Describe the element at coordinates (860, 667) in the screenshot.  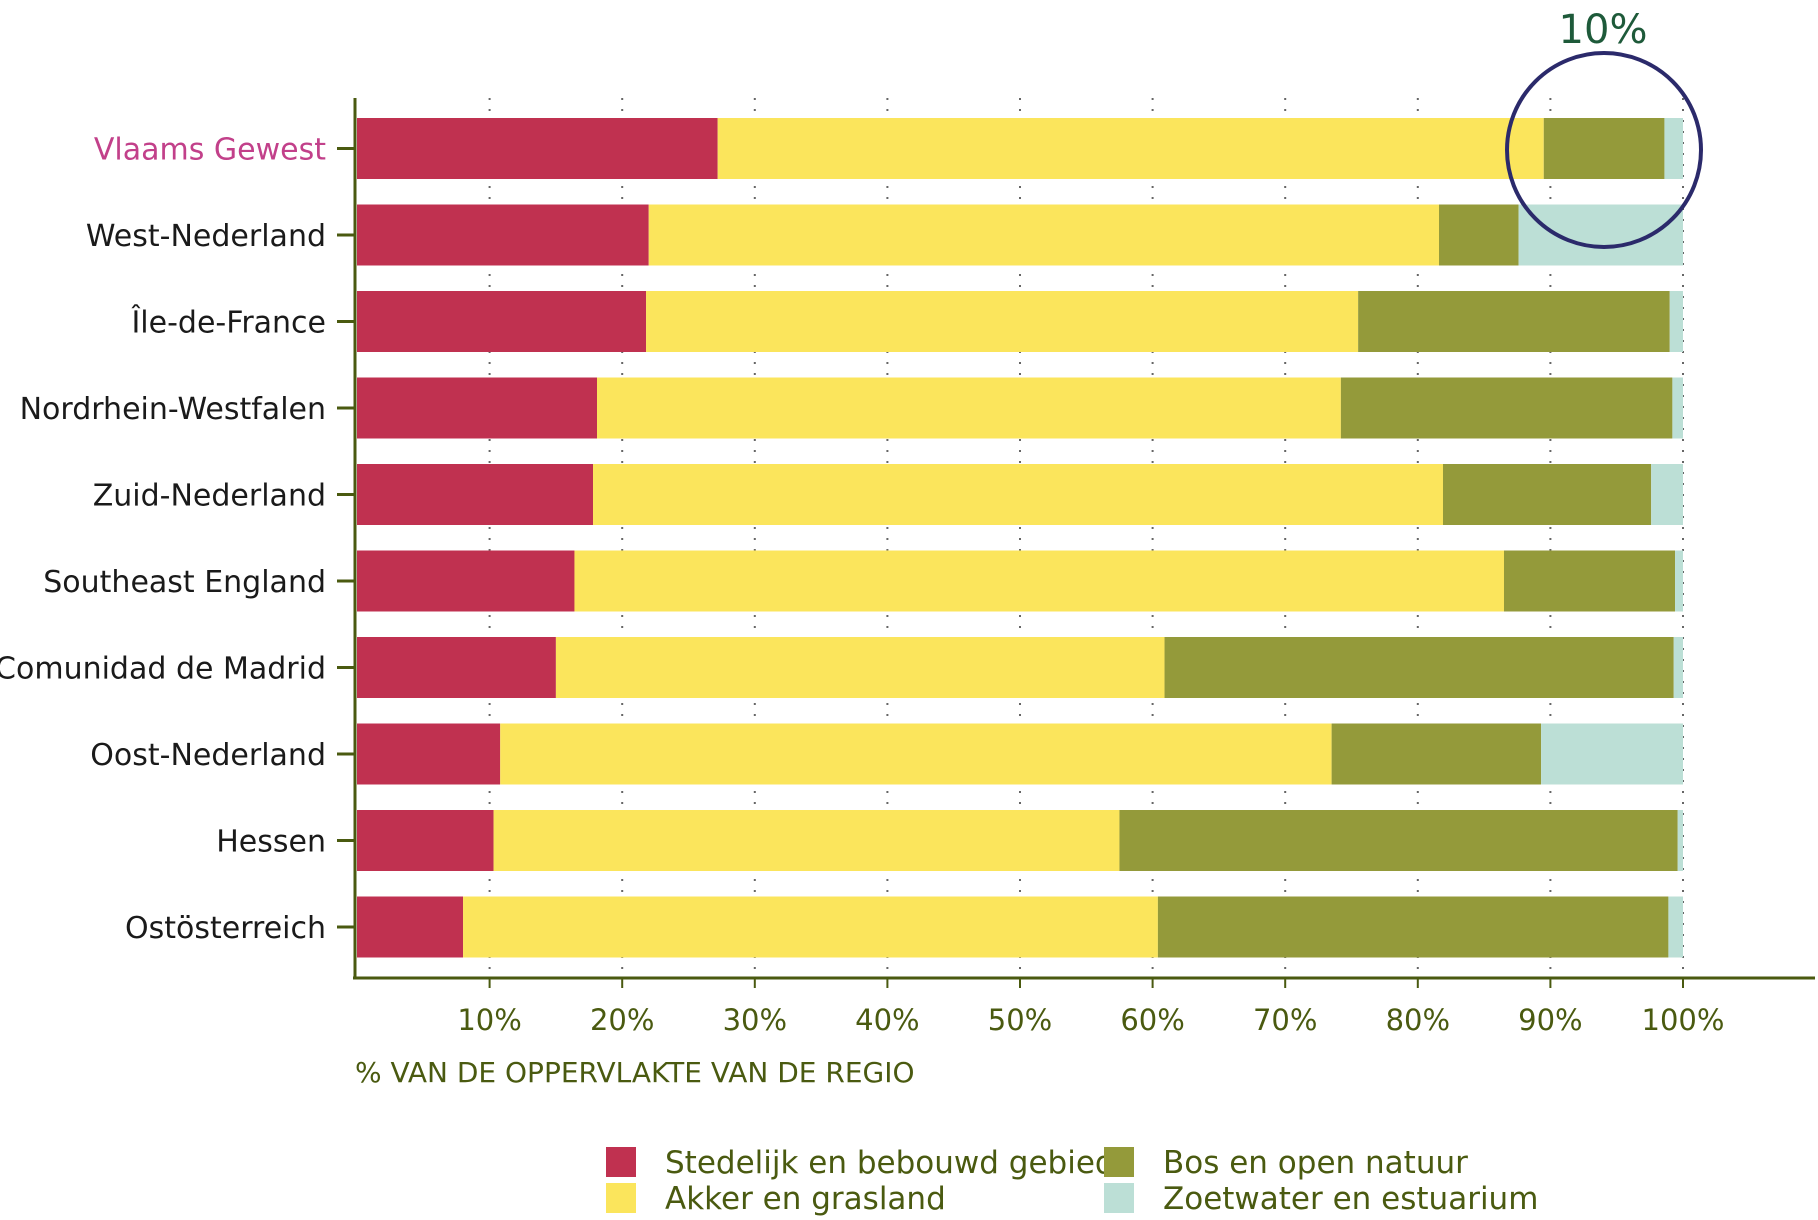
I see `bar-comunidad-de-madrid-akker-en-grasland` at that location.